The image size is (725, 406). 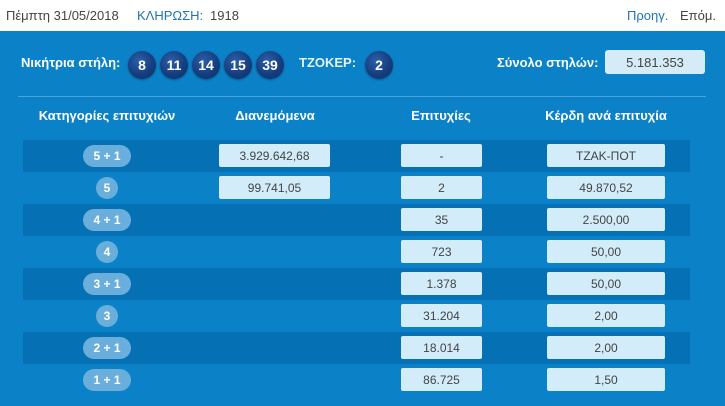 What do you see at coordinates (274, 187) in the screenshot?
I see `distributed-cell: 99.741,05` at bounding box center [274, 187].